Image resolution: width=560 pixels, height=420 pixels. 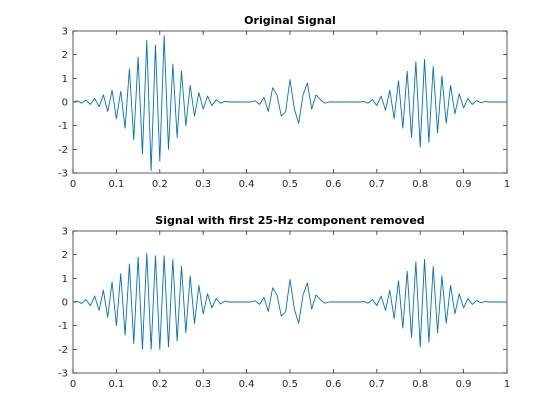 I want to click on chart-title: Original Signal, so click(x=290, y=20).